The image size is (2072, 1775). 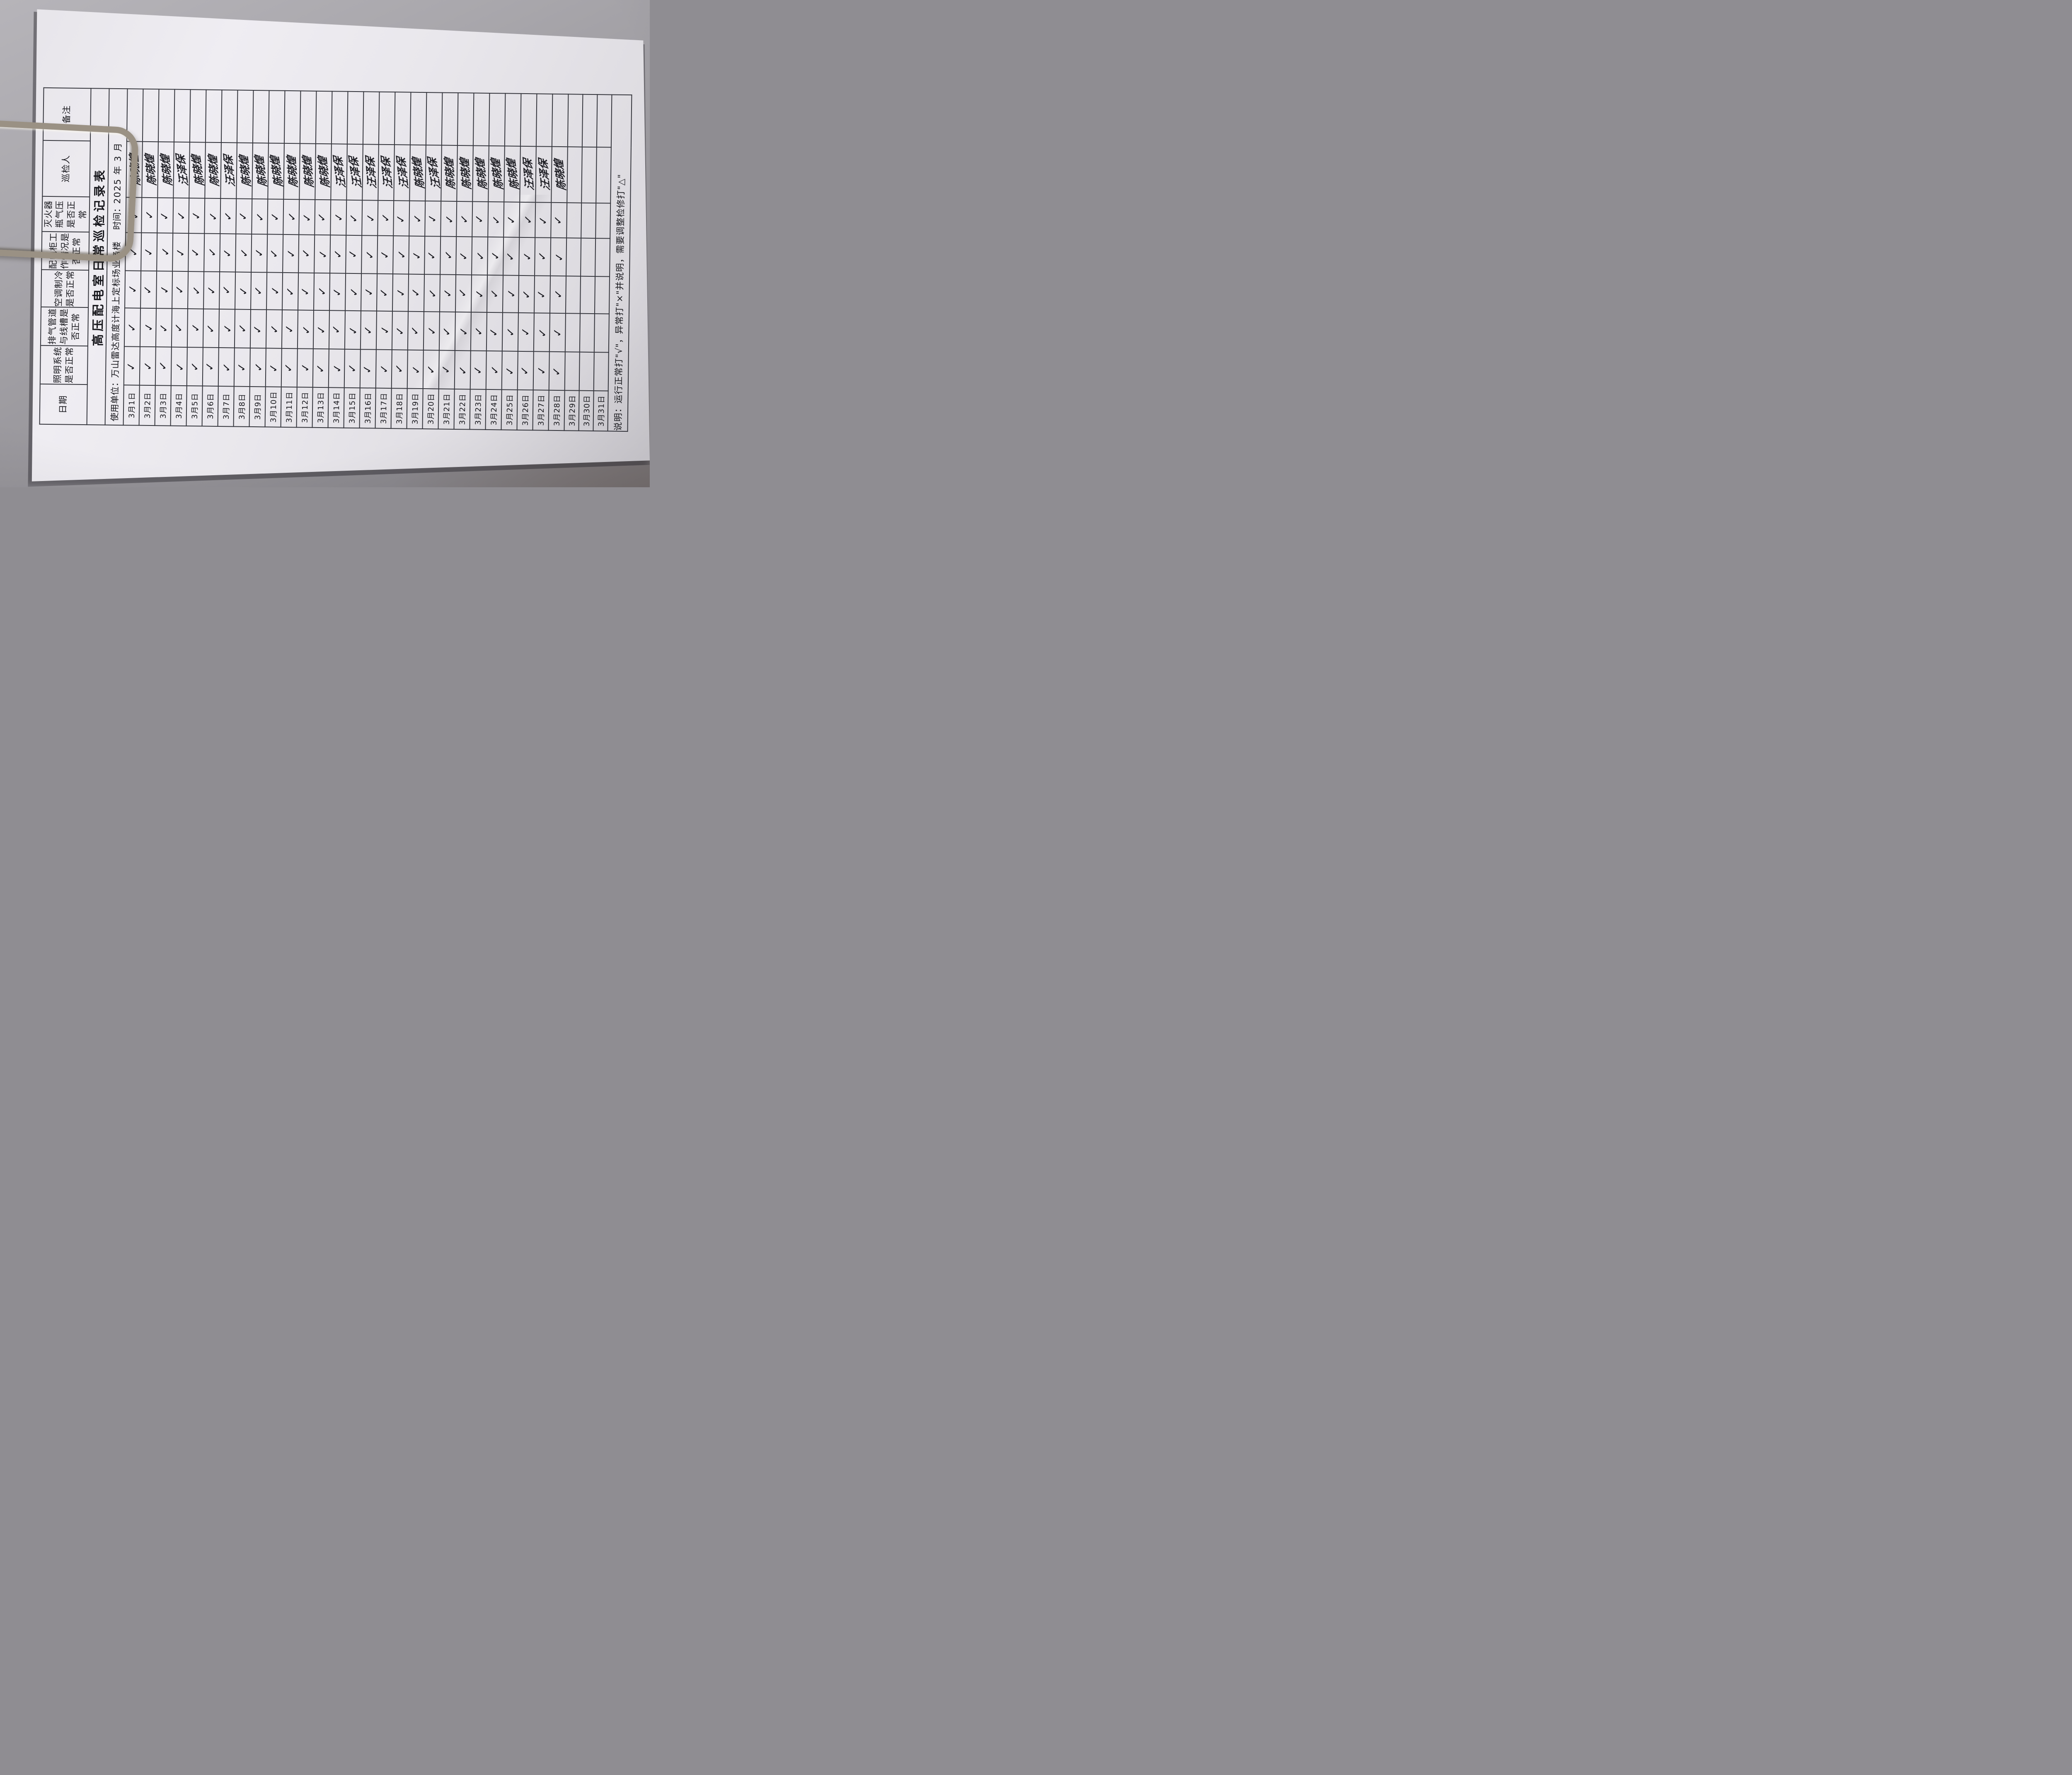 What do you see at coordinates (587, 295) in the screenshot?
I see `check-cell-ac` at bounding box center [587, 295].